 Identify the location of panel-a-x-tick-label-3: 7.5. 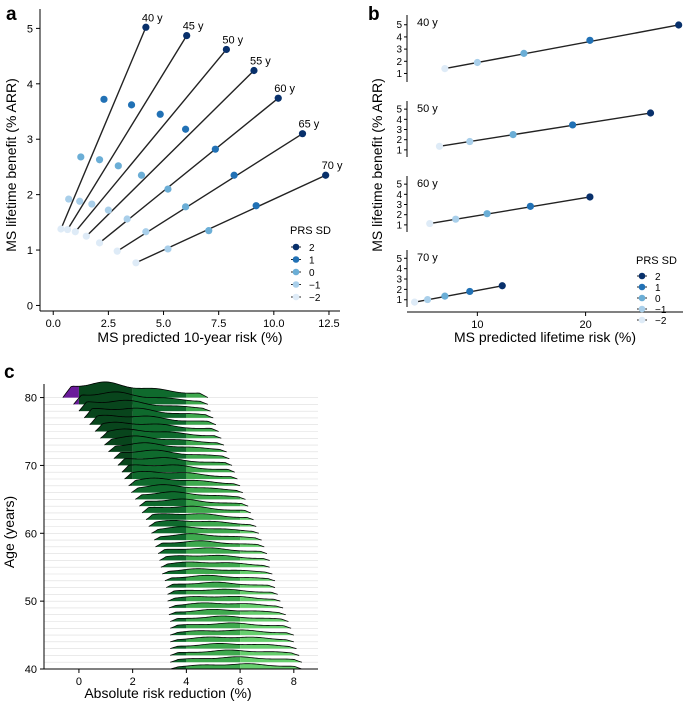
(218, 324).